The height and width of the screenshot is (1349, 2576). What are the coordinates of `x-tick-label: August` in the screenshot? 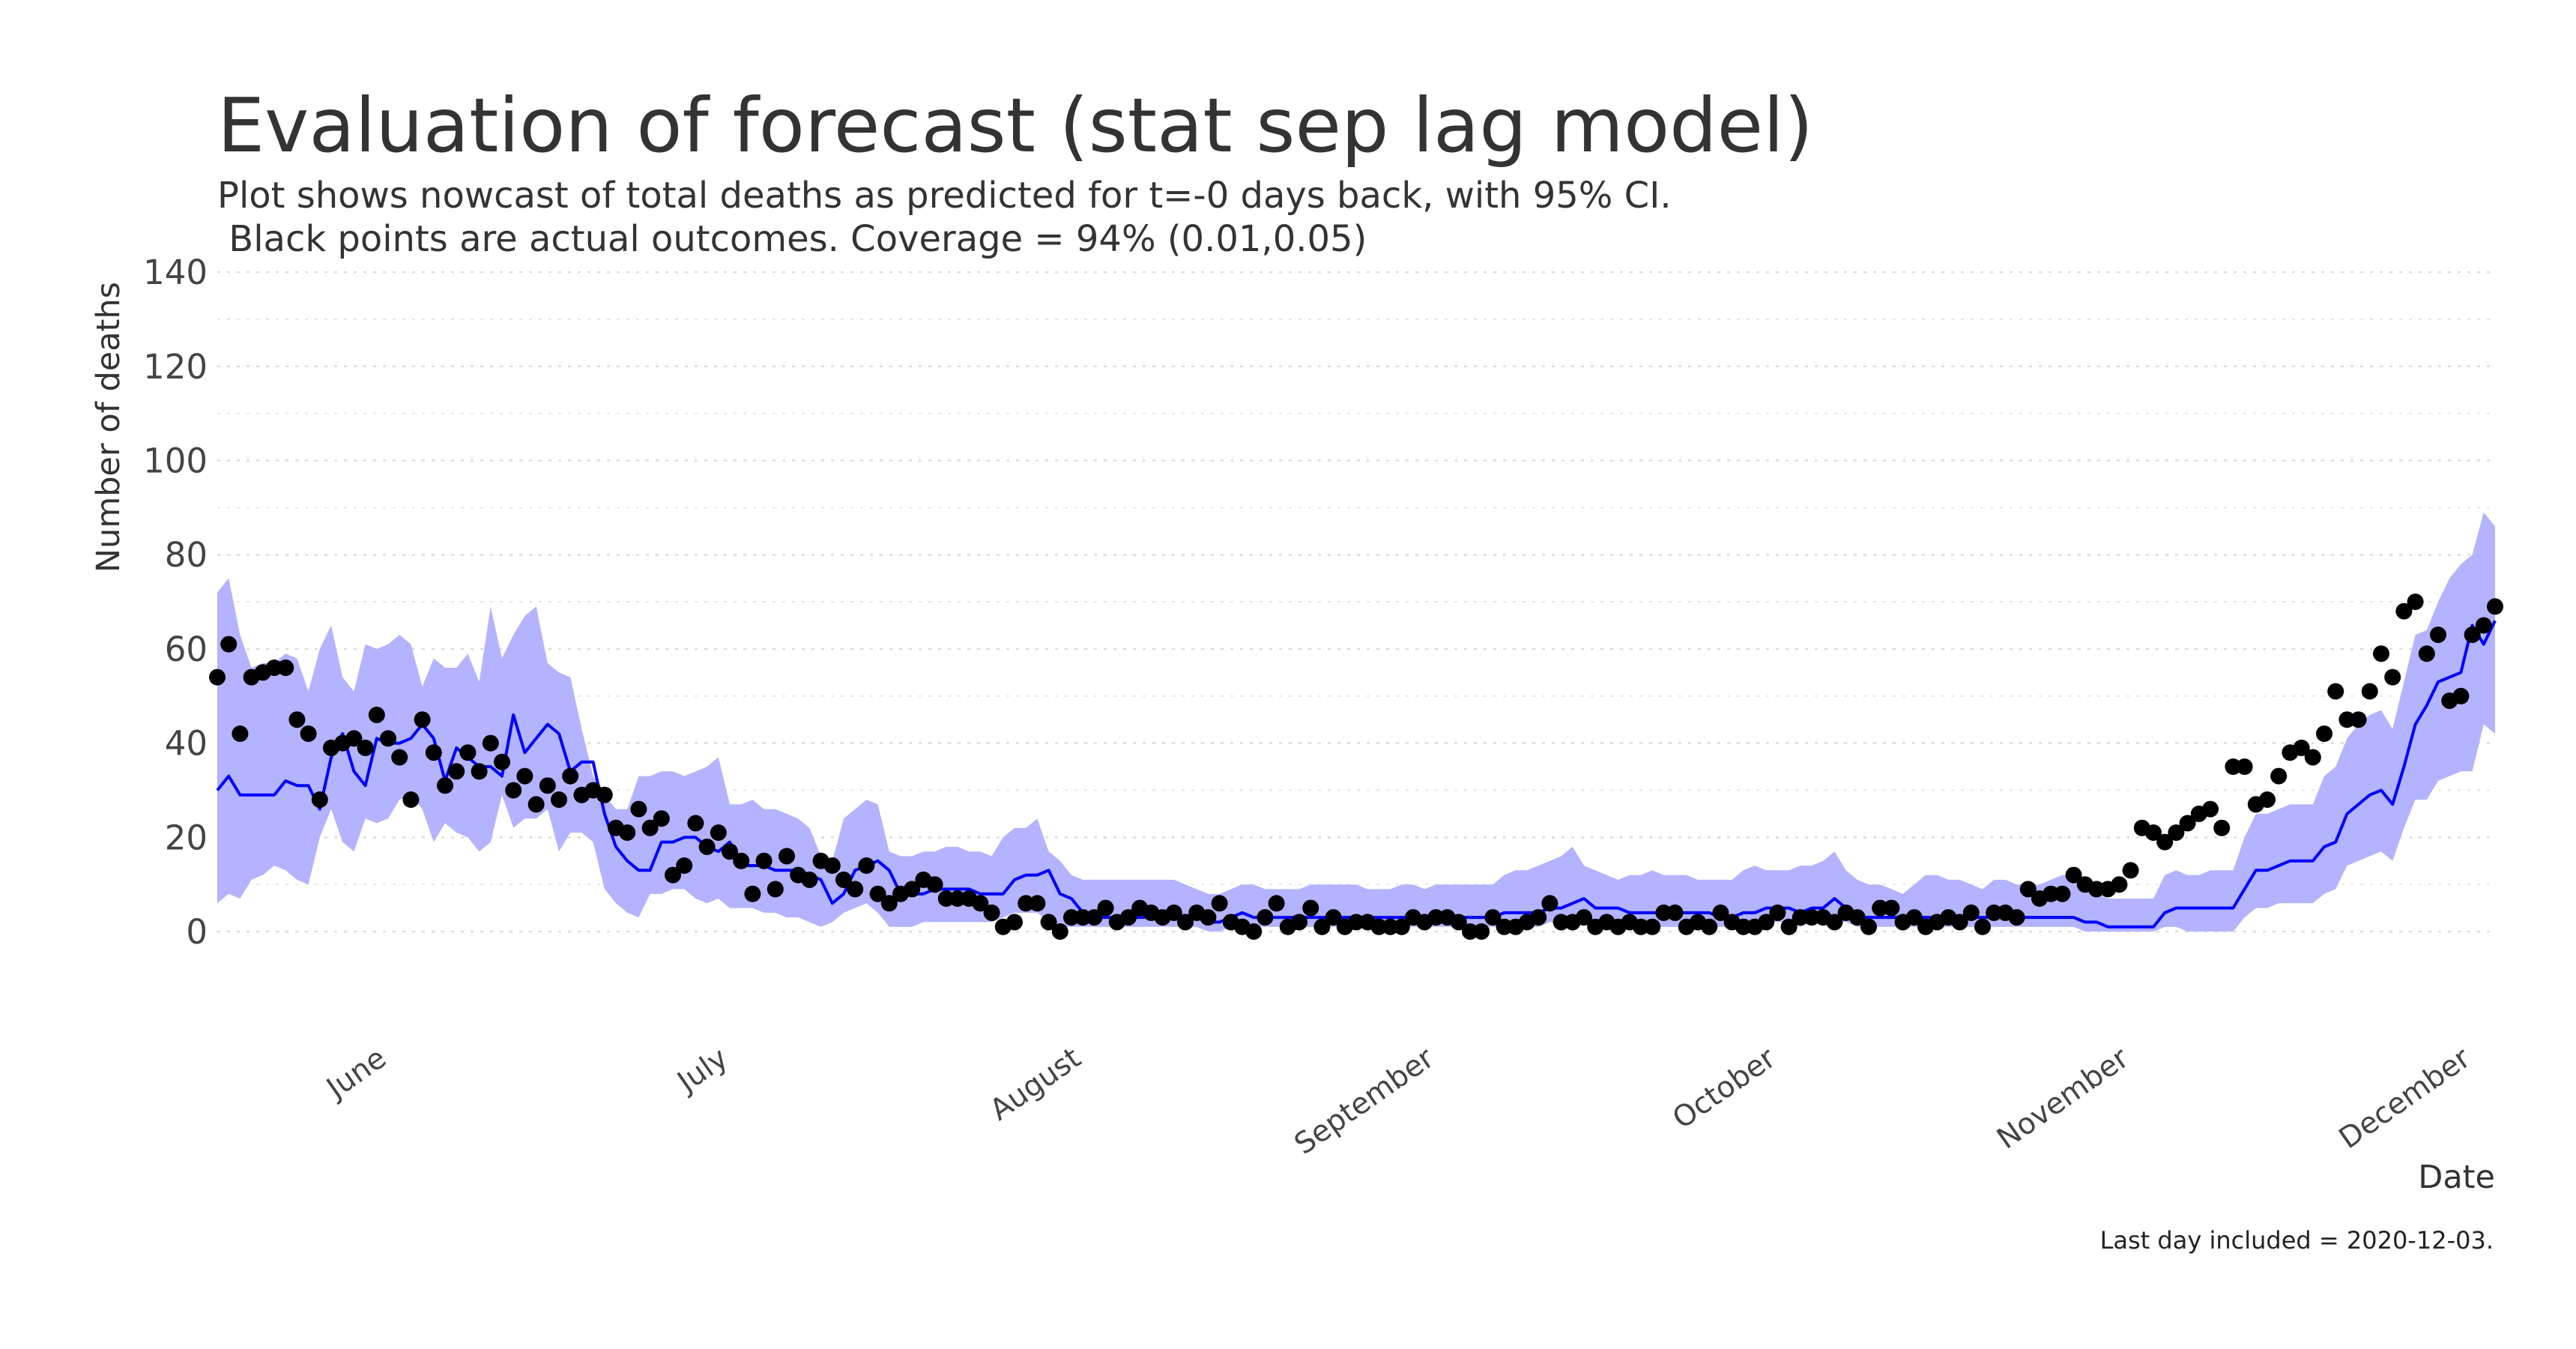 It's located at (1035, 1084).